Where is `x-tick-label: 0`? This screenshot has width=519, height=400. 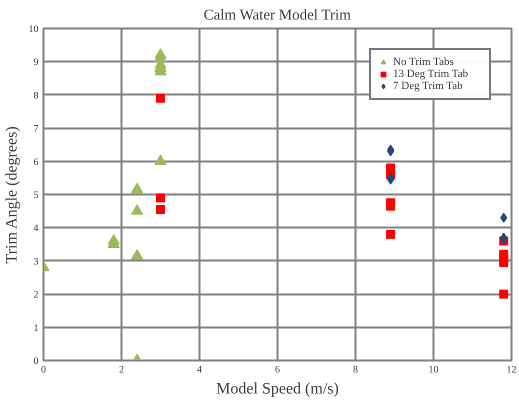 x-tick-label: 0 is located at coordinates (43, 370).